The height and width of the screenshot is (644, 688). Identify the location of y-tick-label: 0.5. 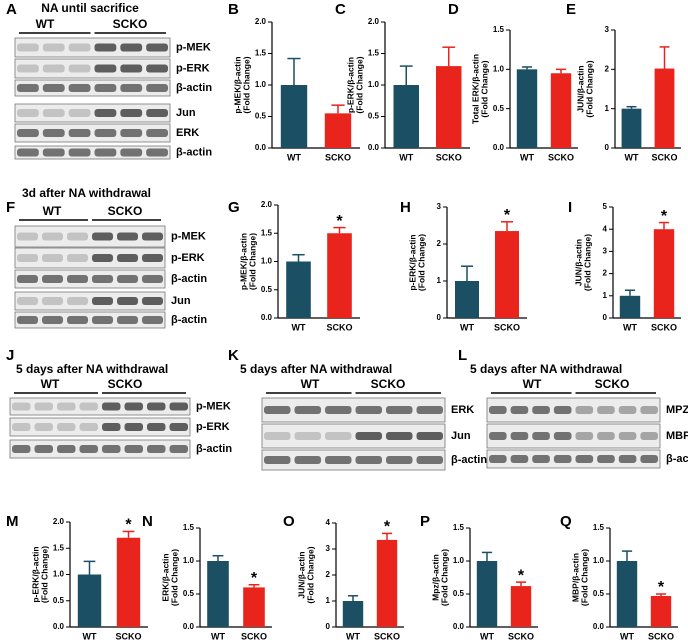
(267, 289).